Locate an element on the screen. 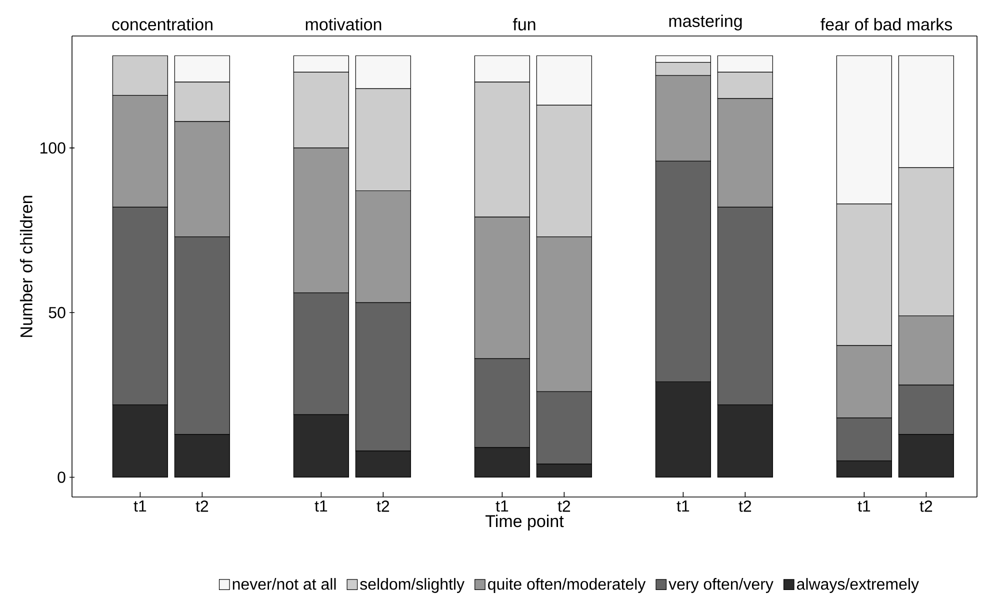 The height and width of the screenshot is (595, 994). chart-title: motivation is located at coordinates (344, 24).